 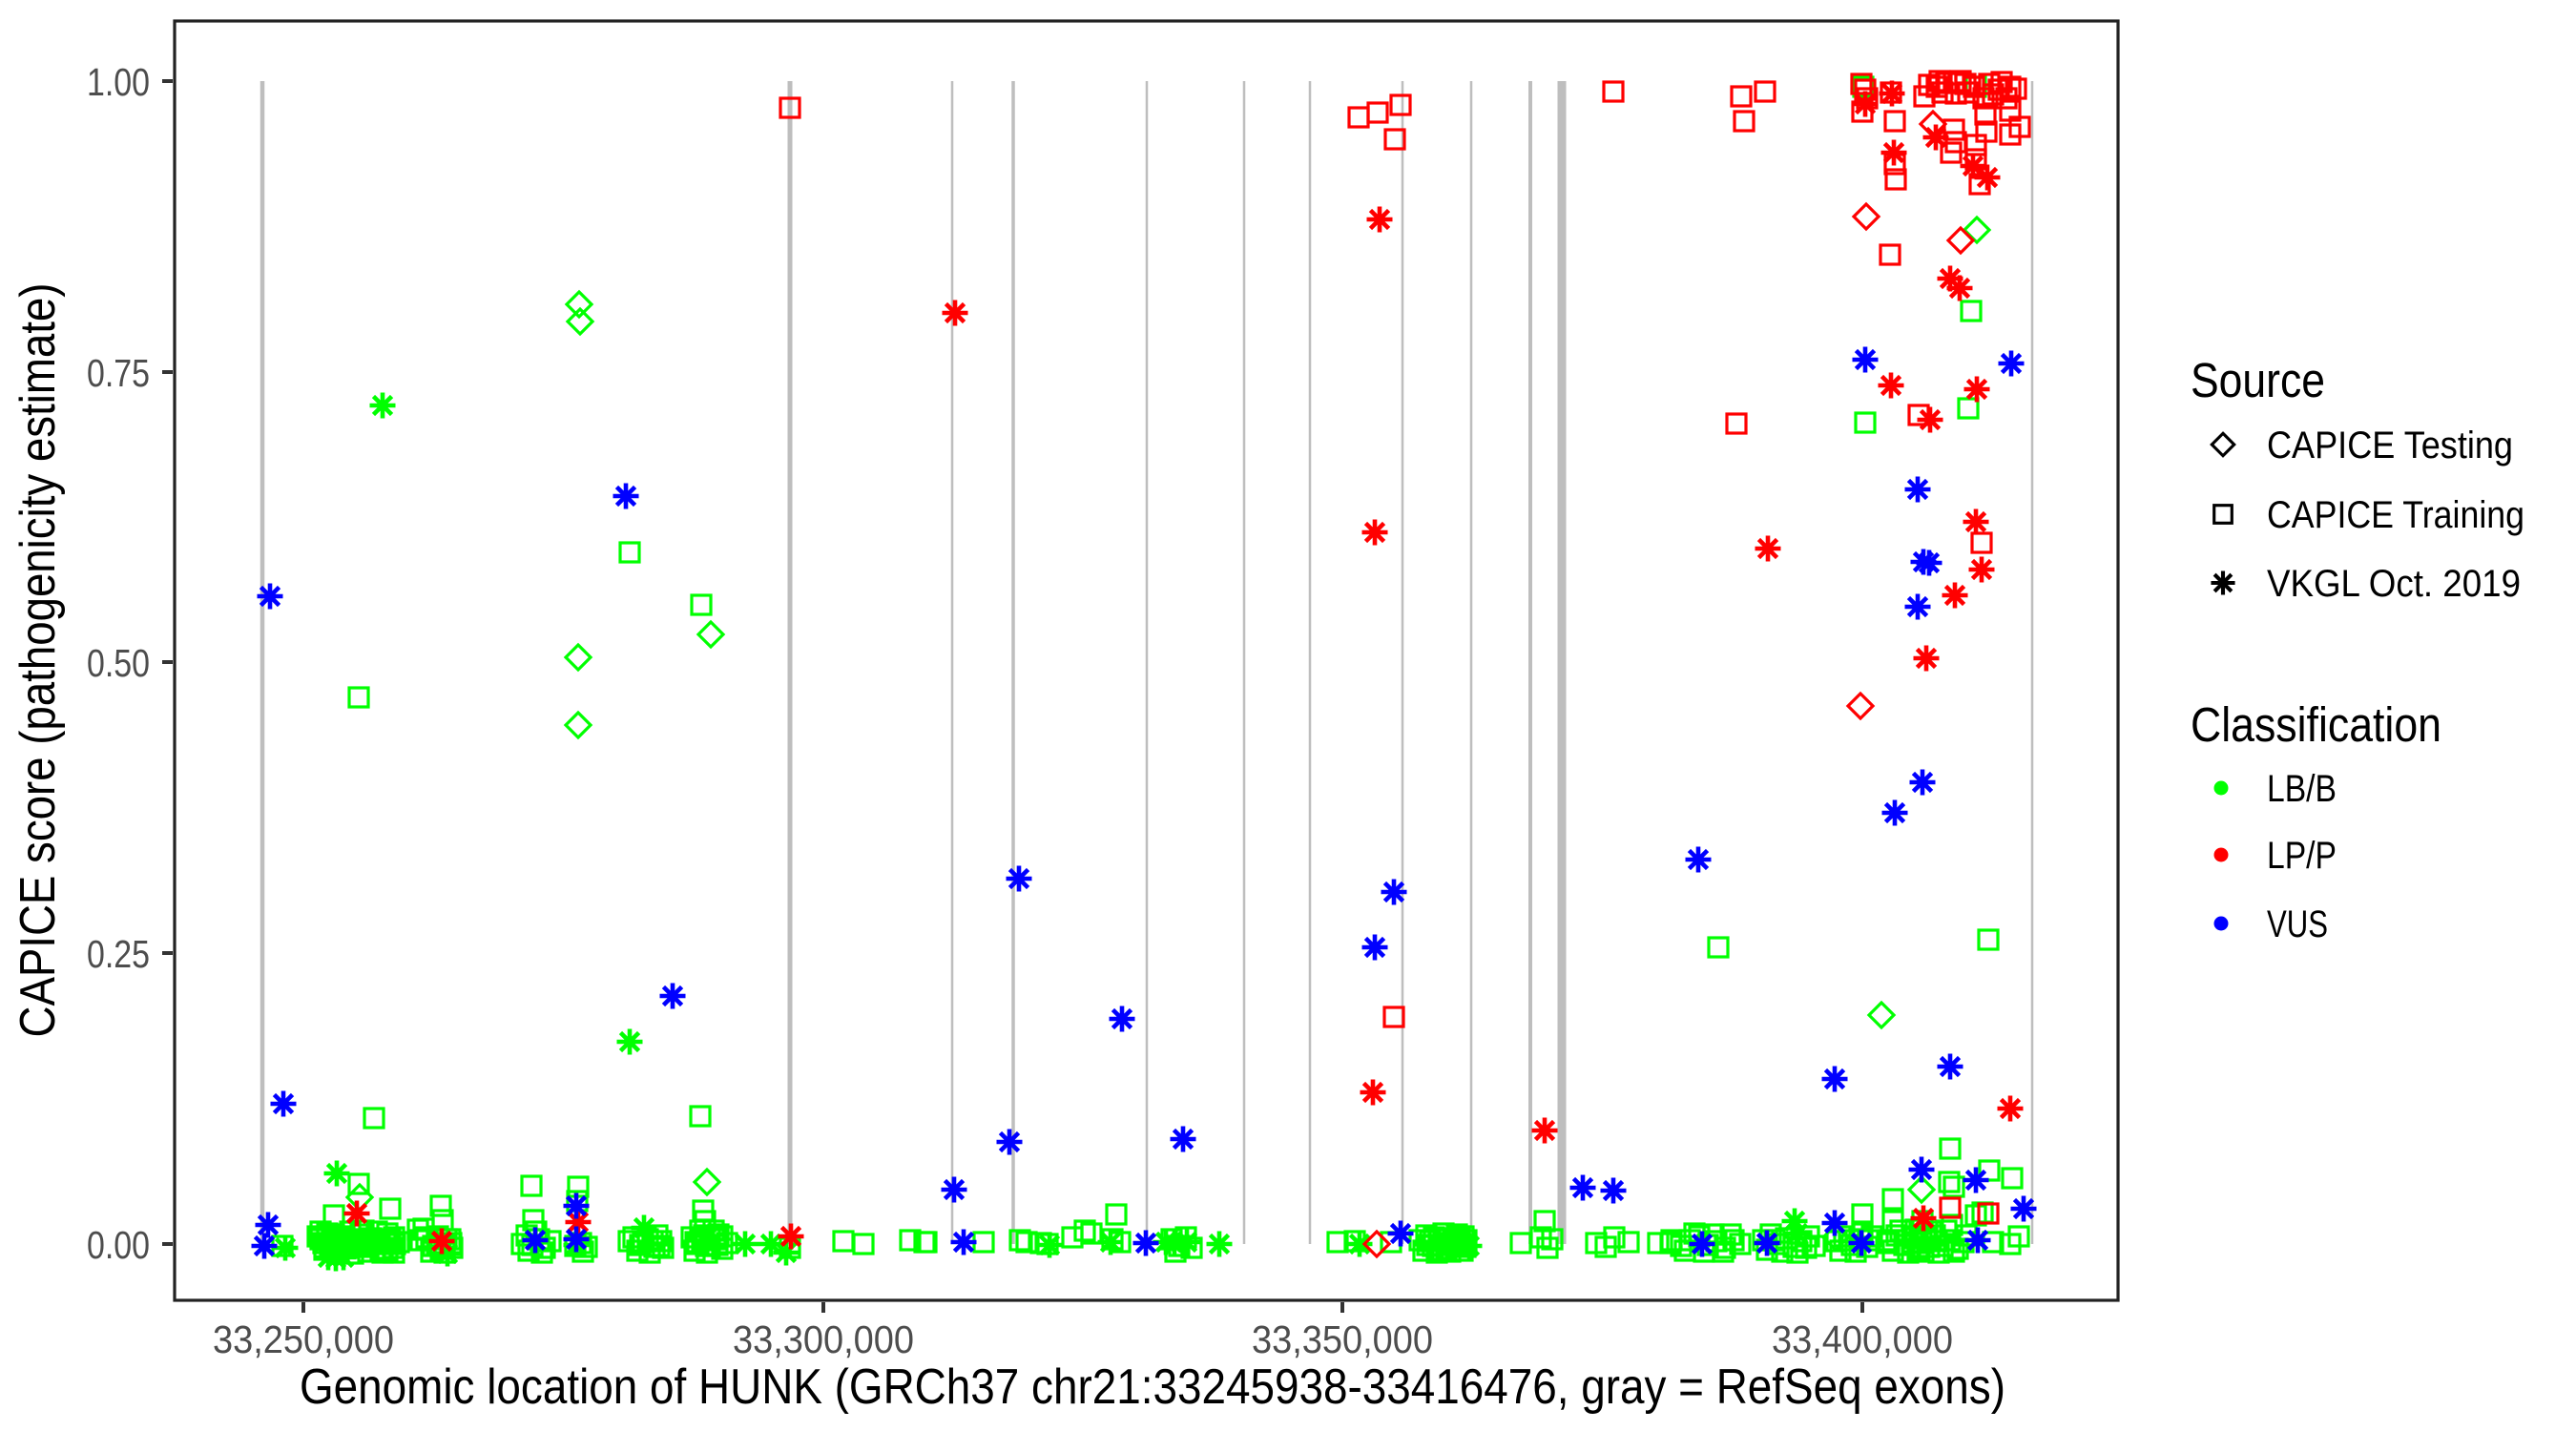 What do you see at coordinates (823, 1339) in the screenshot?
I see `svg-text: 33,300,000` at bounding box center [823, 1339].